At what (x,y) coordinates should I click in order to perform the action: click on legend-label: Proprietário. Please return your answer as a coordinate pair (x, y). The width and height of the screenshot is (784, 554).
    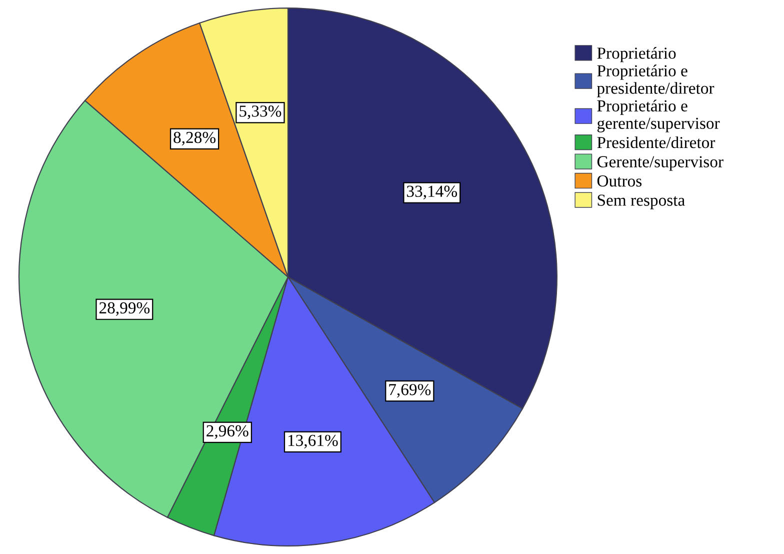
    Looking at the image, I should click on (636, 54).